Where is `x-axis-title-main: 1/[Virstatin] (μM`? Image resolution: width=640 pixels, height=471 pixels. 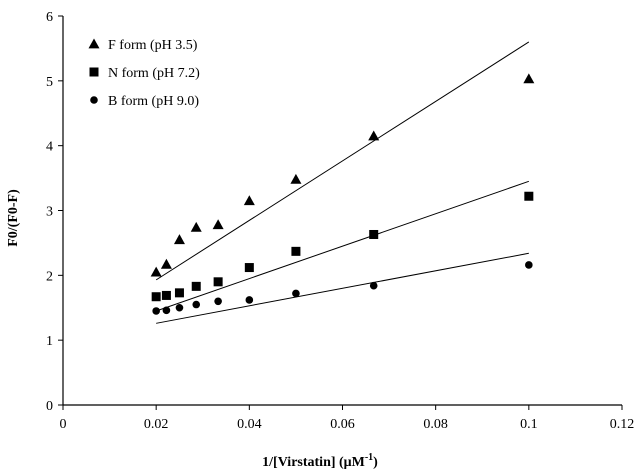 x-axis-title-main: 1/[Virstatin] (μM is located at coordinates (313, 462).